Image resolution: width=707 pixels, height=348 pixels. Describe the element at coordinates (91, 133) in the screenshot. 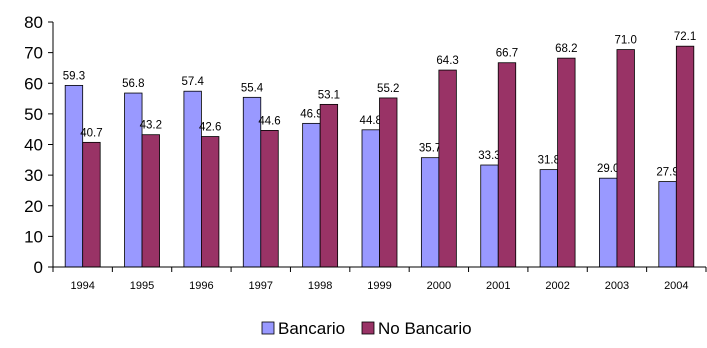

I see `data-label: 40.7` at that location.